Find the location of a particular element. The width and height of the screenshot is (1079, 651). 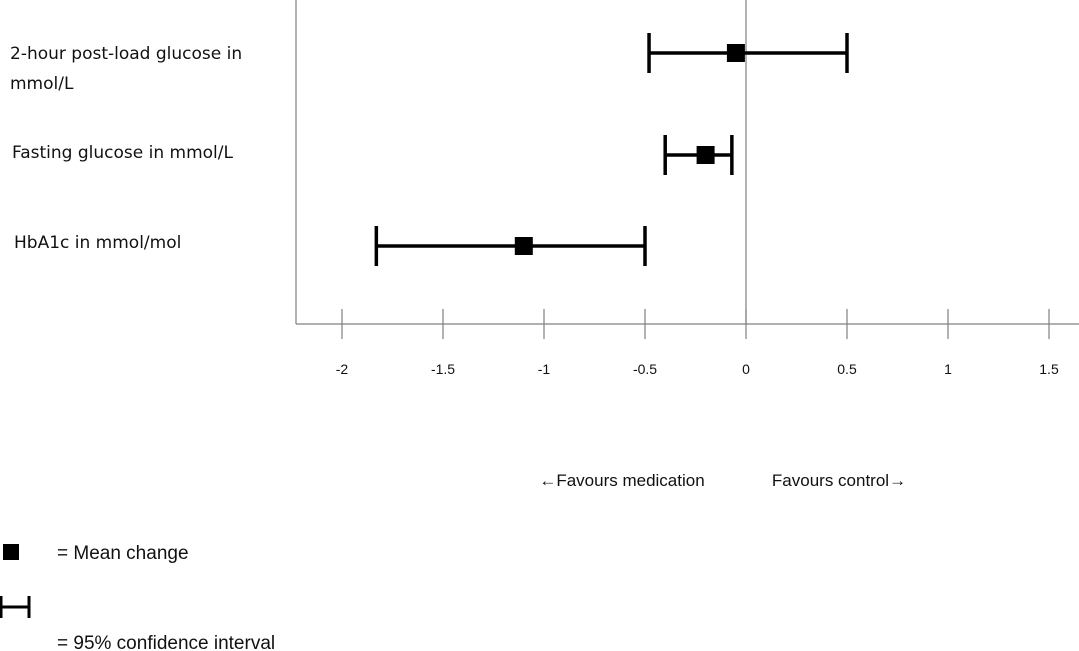

x-tick-label: 0 is located at coordinates (746, 369).